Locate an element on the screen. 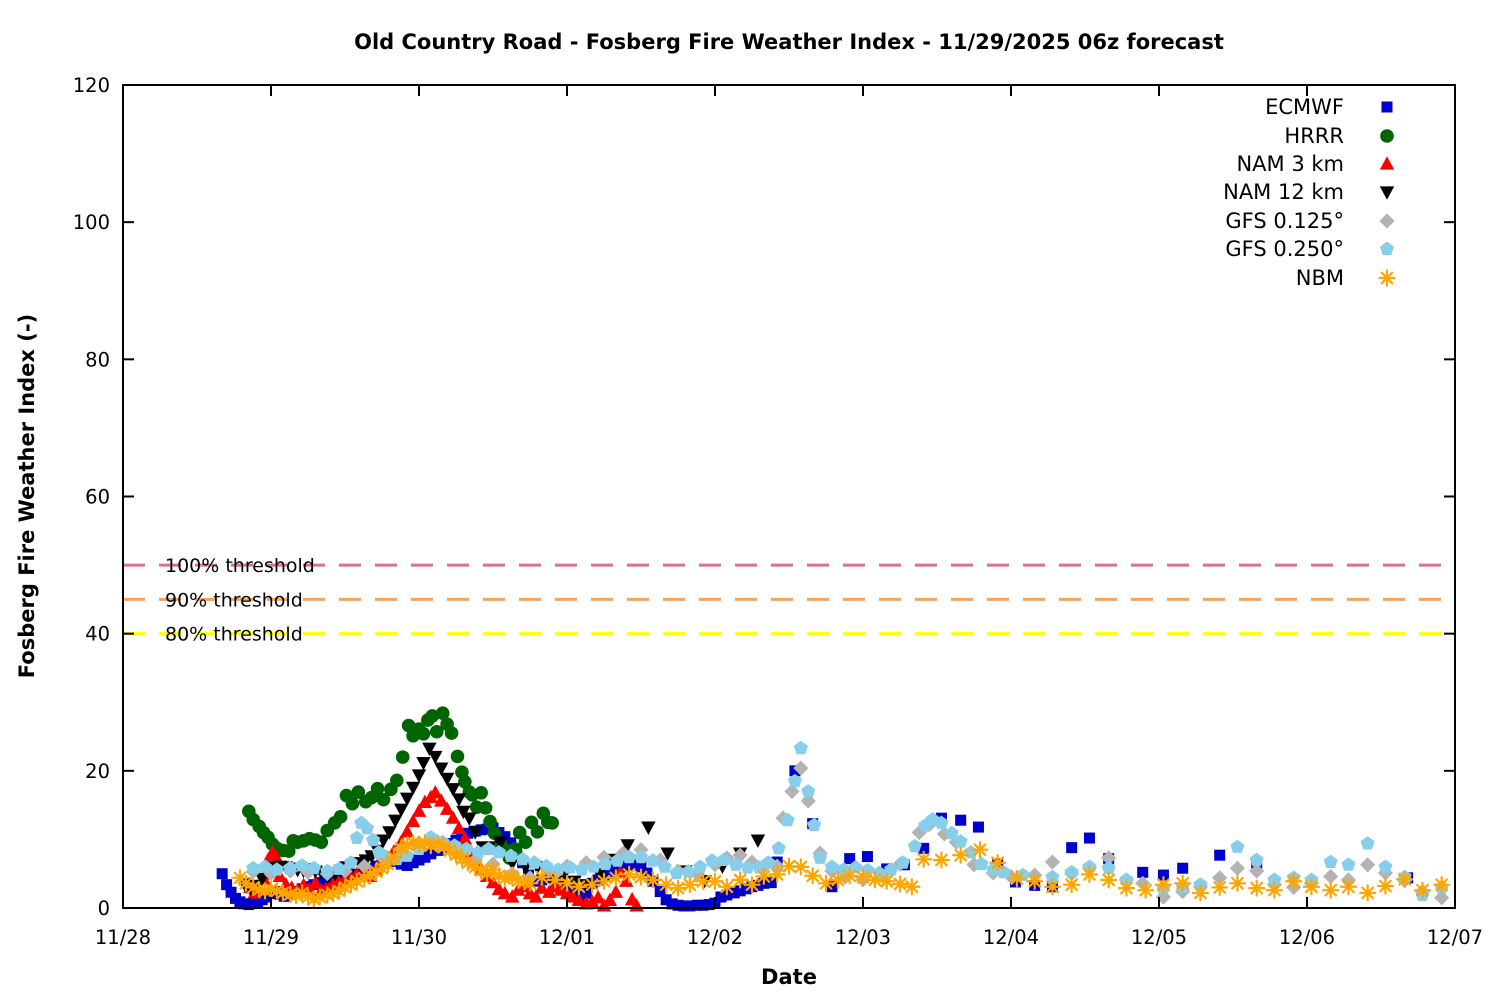 The height and width of the screenshot is (1000, 1500). legend-label-nam12km: NAM 12 km is located at coordinates (1283, 192).